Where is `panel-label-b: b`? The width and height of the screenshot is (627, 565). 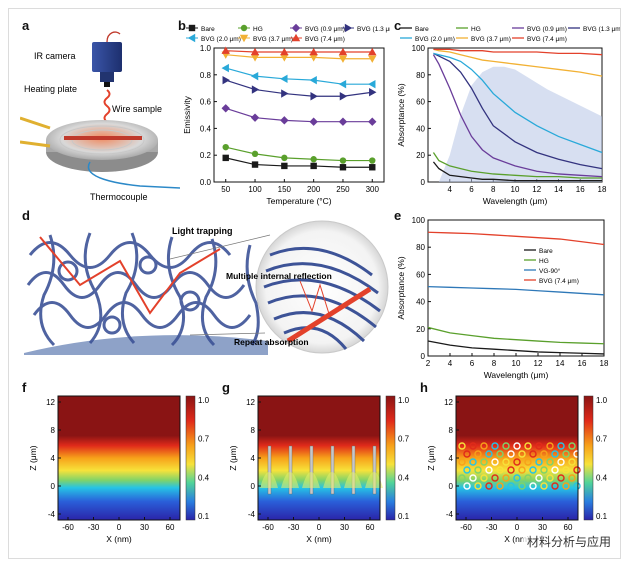
panel-label-b: b is located at coordinates (182, 25).